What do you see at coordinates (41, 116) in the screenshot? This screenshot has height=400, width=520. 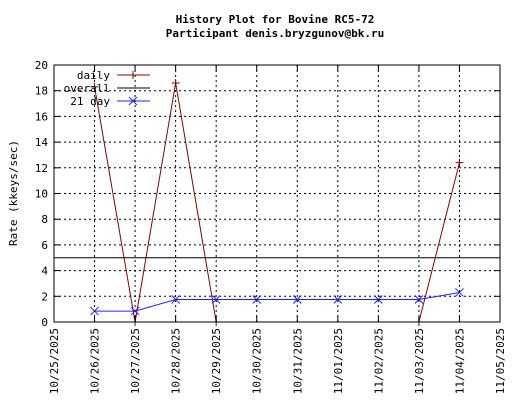 I see `y-tick-label: 16` at bounding box center [41, 116].